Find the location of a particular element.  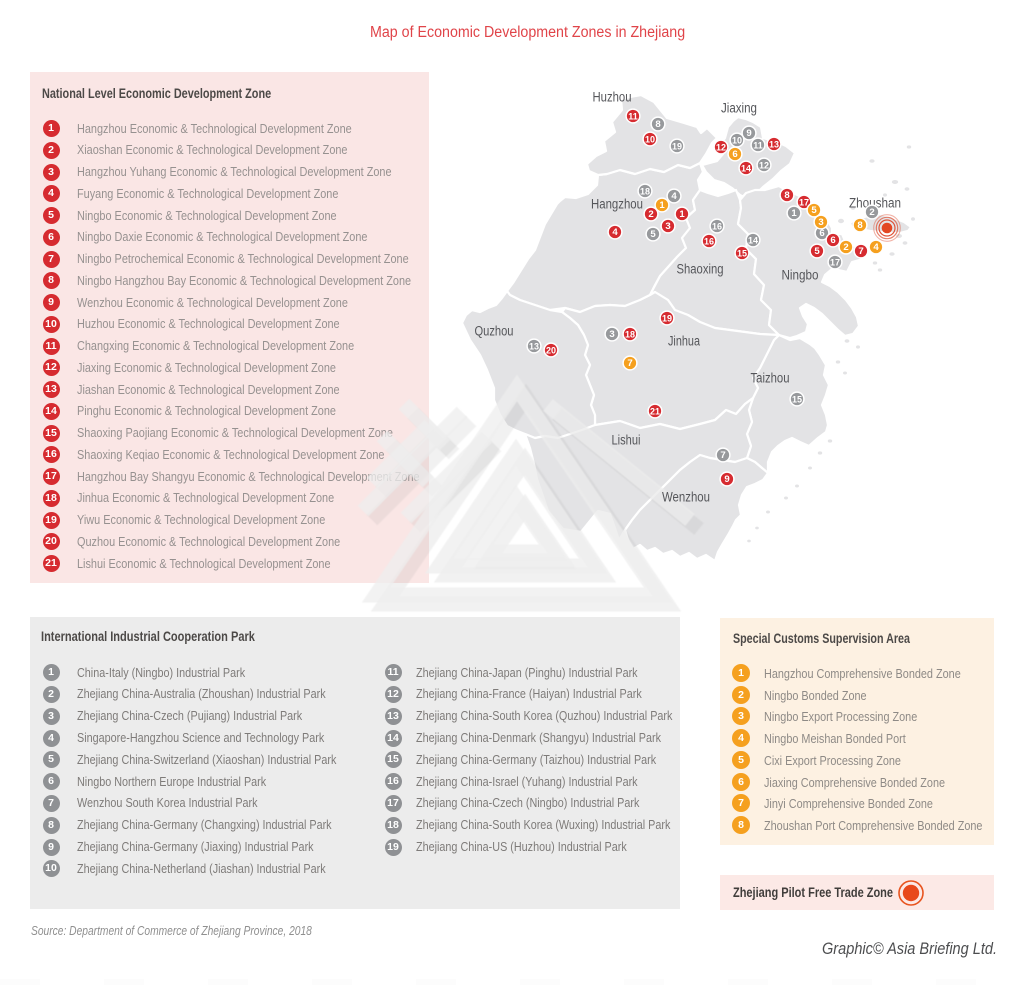

svg-text: Jinhua is located at coordinates (684, 341).